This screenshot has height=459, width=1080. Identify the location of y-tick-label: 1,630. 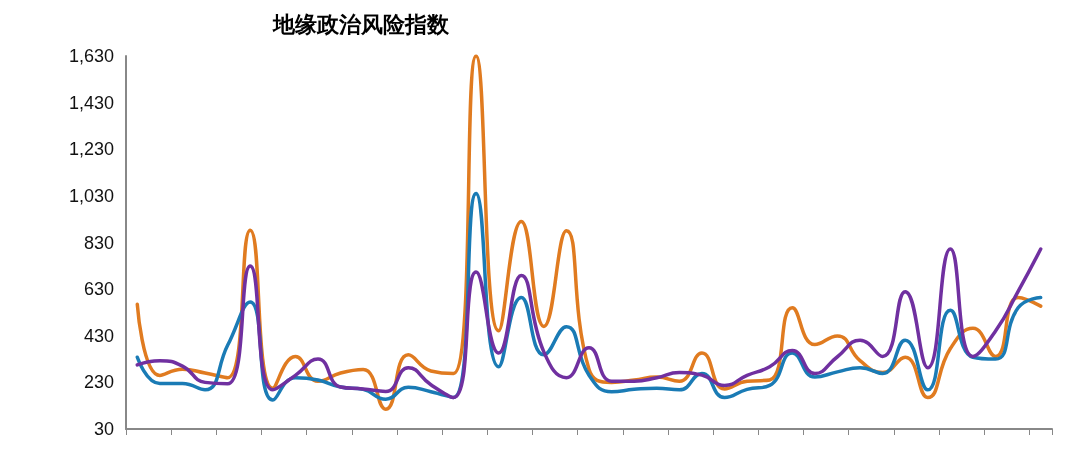
(91, 56).